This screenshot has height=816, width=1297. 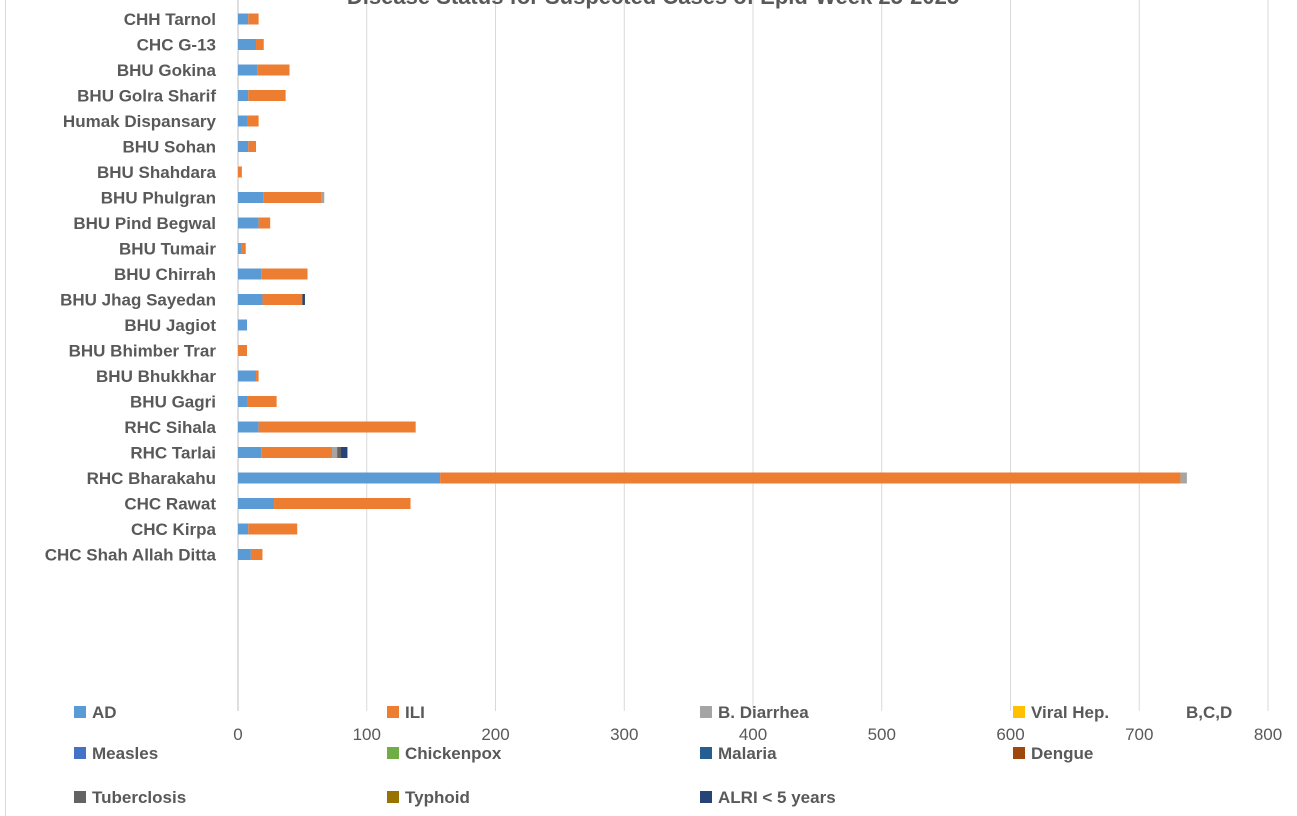 What do you see at coordinates (777, 797) in the screenshot?
I see `legend-label: ALRI < 5 years` at bounding box center [777, 797].